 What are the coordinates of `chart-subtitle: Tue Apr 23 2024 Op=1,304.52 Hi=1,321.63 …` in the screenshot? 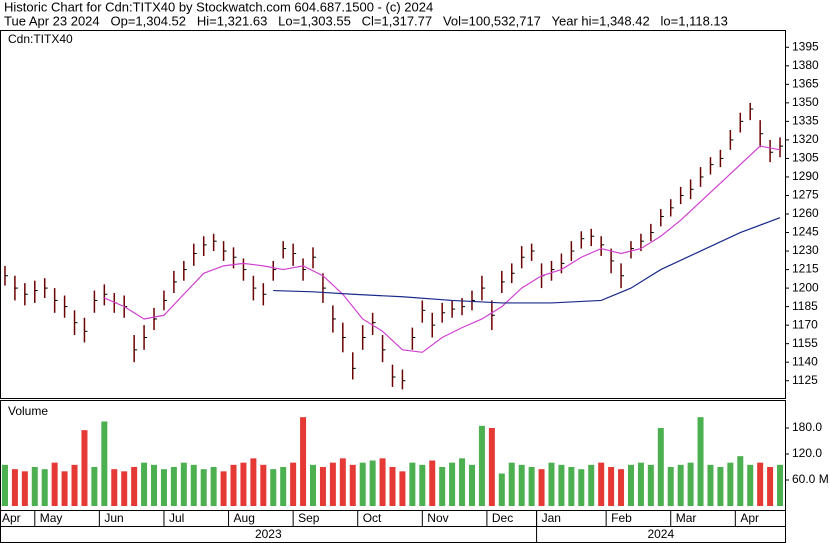 It's located at (366, 20).